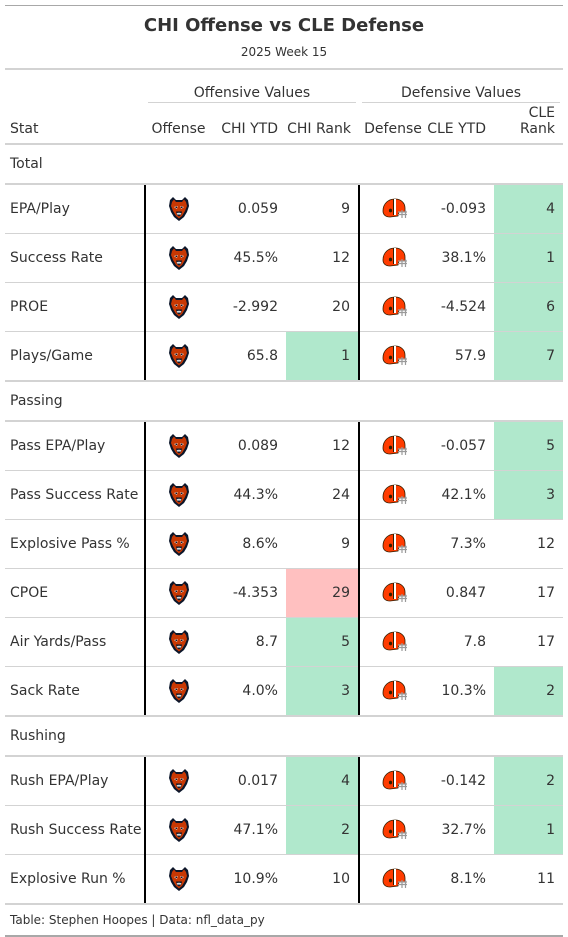  I want to click on chi-ytd-value: -4.353, so click(249, 593).